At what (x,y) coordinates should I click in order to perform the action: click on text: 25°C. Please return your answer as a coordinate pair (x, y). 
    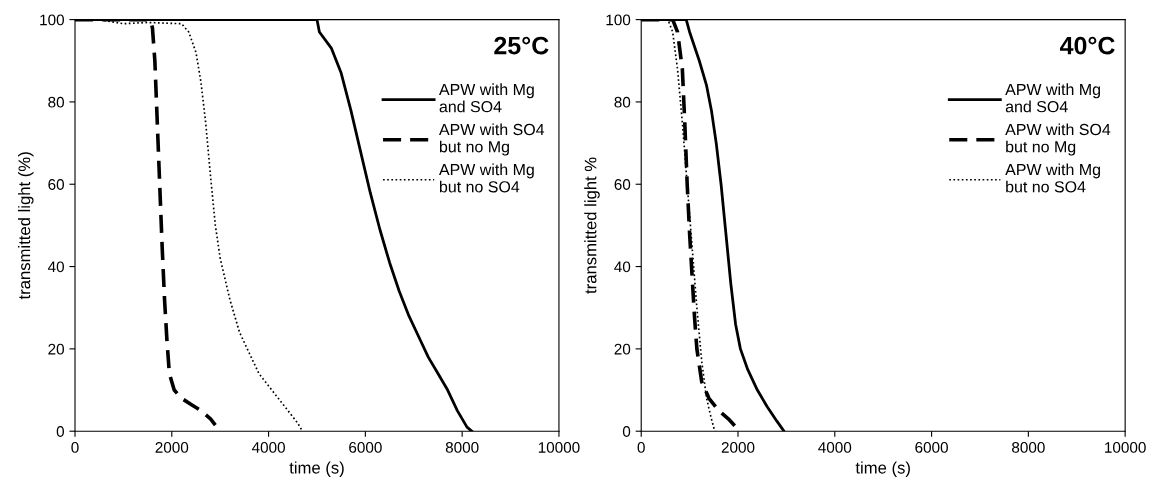
    Looking at the image, I should click on (521, 45).